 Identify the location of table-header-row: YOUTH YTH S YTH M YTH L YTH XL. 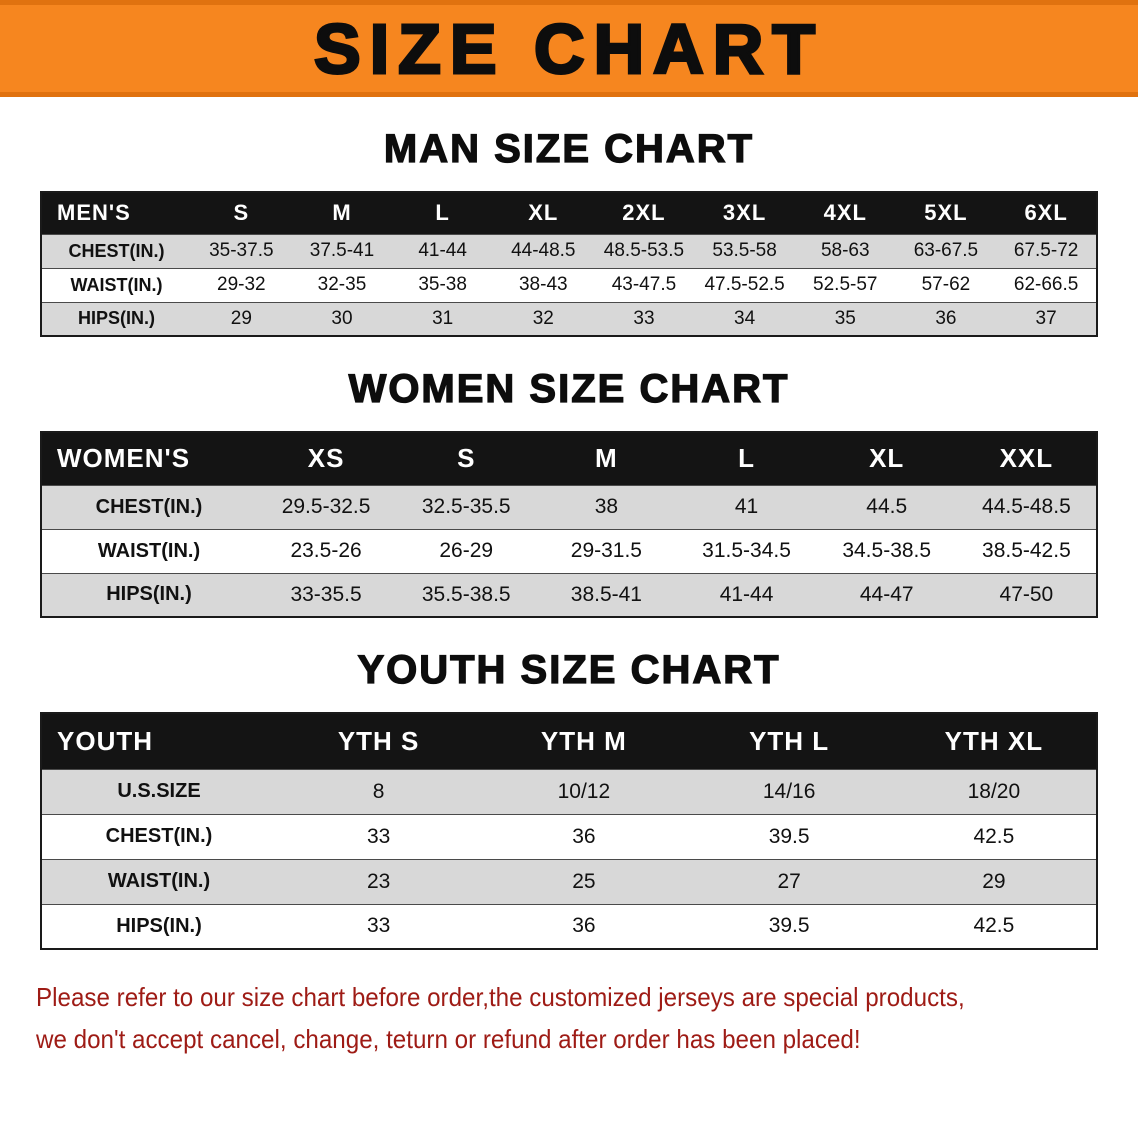
(569, 741).